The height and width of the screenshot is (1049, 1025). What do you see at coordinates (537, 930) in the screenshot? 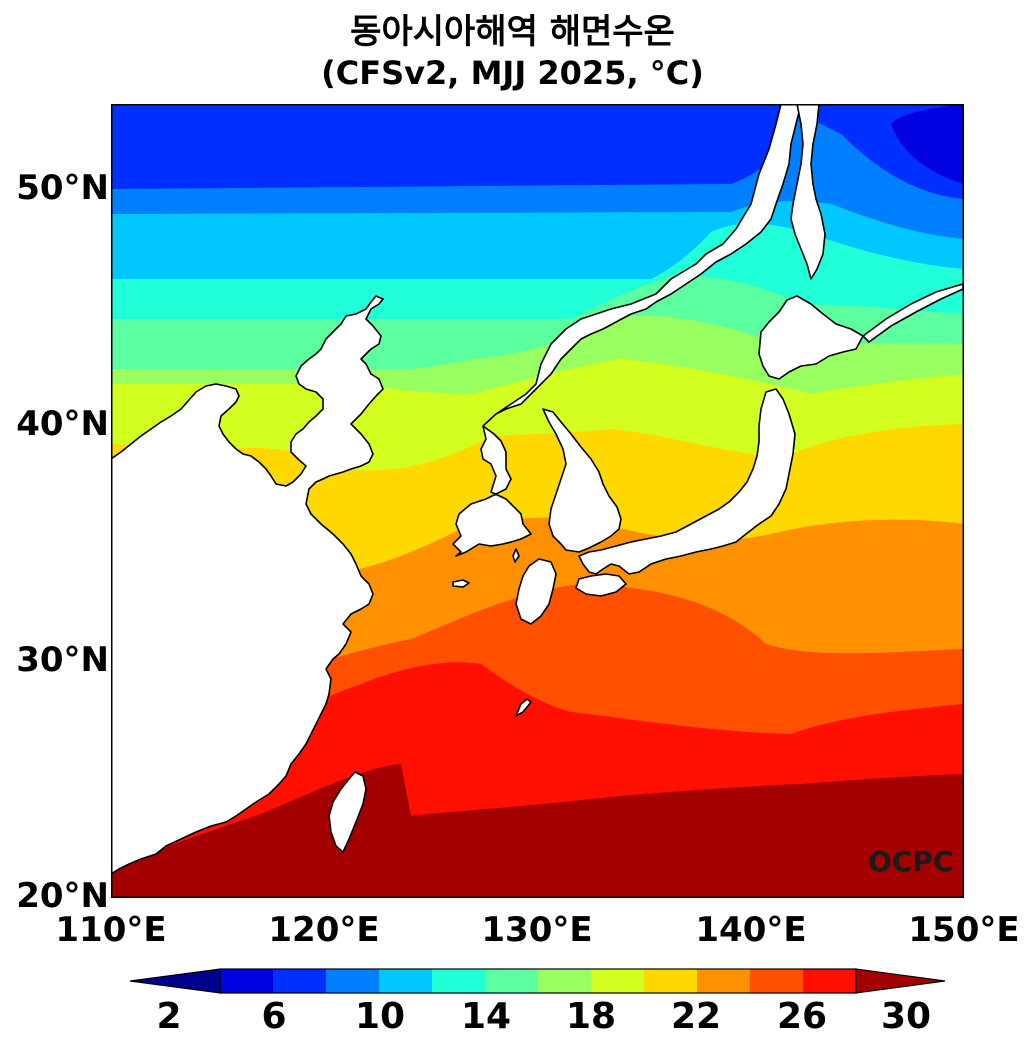
I see `x-tick-130E: 130°E` at bounding box center [537, 930].